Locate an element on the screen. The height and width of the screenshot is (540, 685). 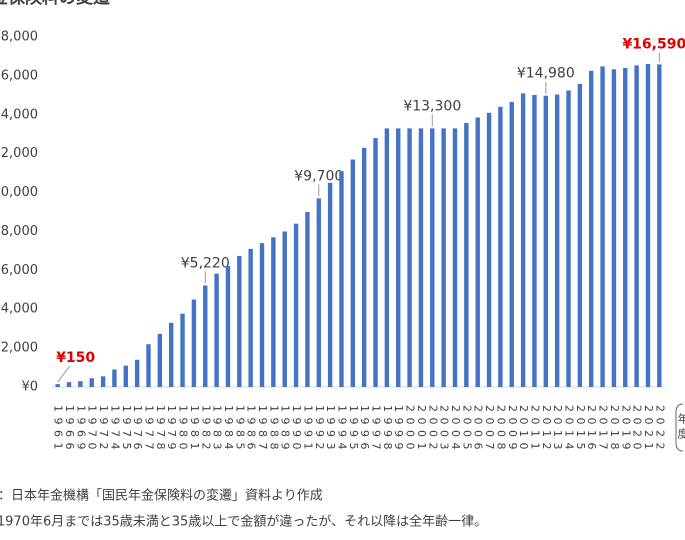
x-tick-label: 2001 is located at coordinates (421, 430).